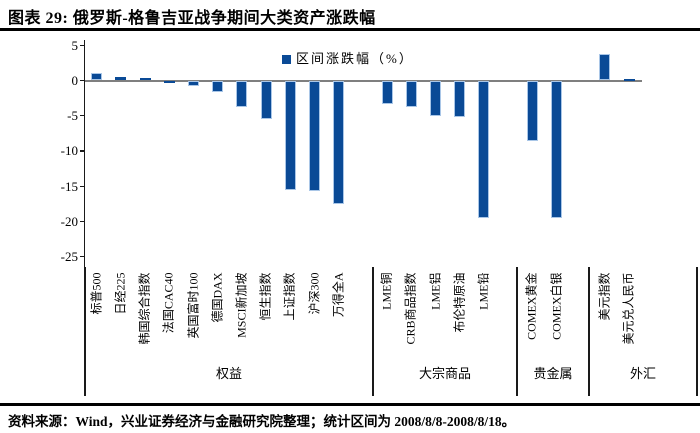  Describe the element at coordinates (338, 294) in the screenshot. I see `x-axis-label: 万得全A` at that location.